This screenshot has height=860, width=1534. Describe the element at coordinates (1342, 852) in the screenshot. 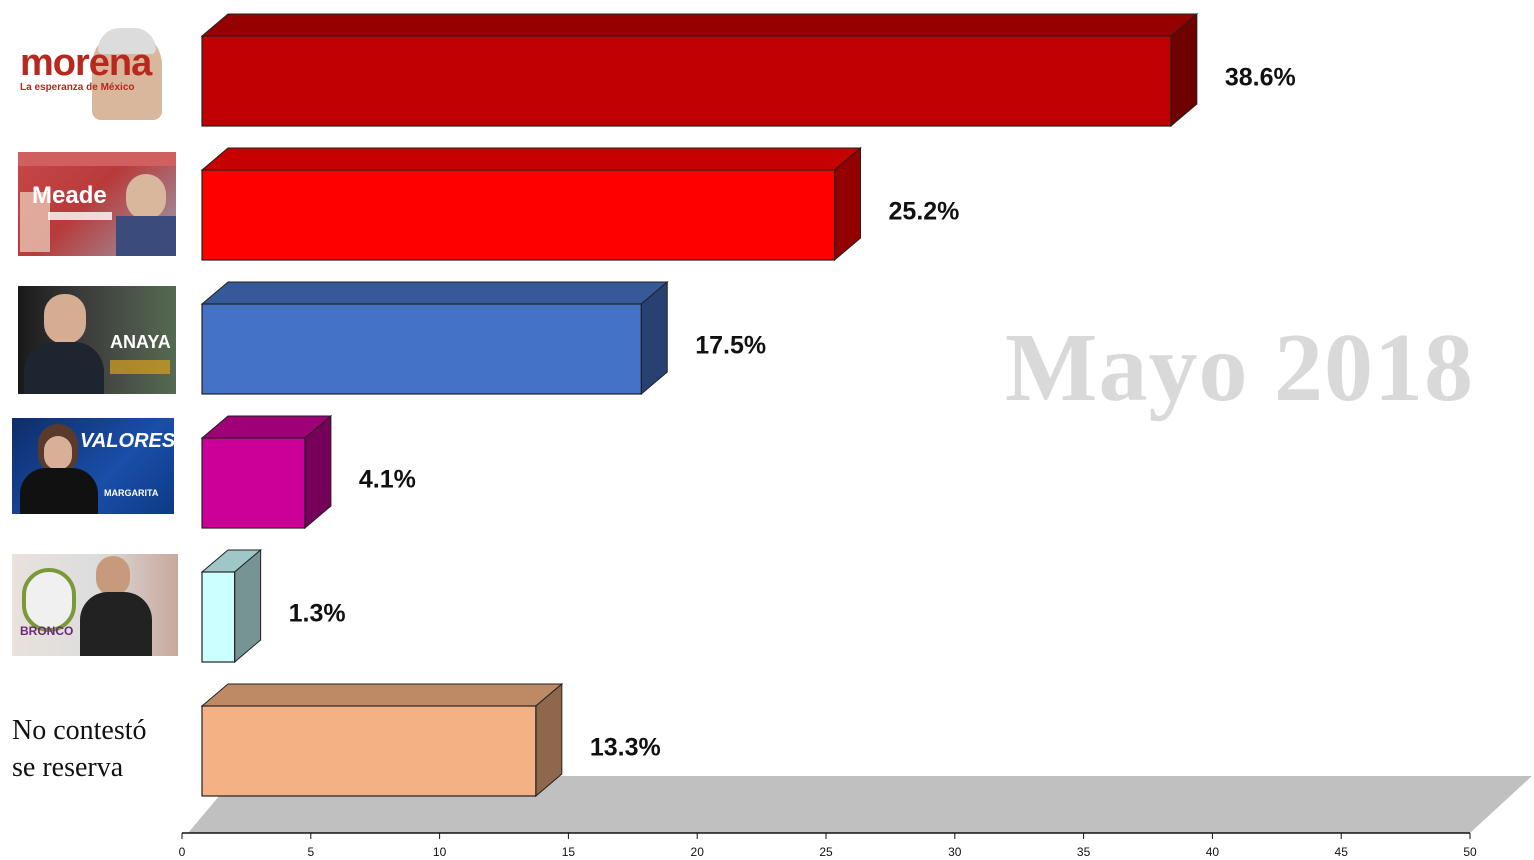

I see `x-tick-label: 45` at that location.